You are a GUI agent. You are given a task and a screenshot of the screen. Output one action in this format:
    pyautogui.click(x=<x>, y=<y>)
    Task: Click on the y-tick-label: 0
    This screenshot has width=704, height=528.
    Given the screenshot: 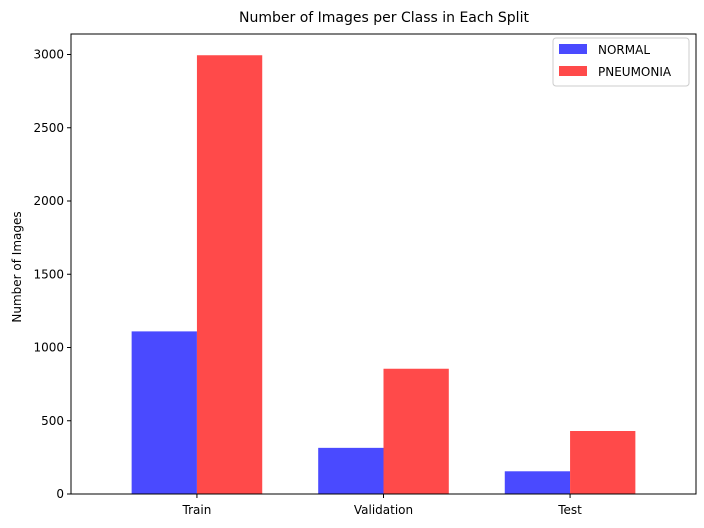 What is the action you would take?
    pyautogui.click(x=60, y=494)
    